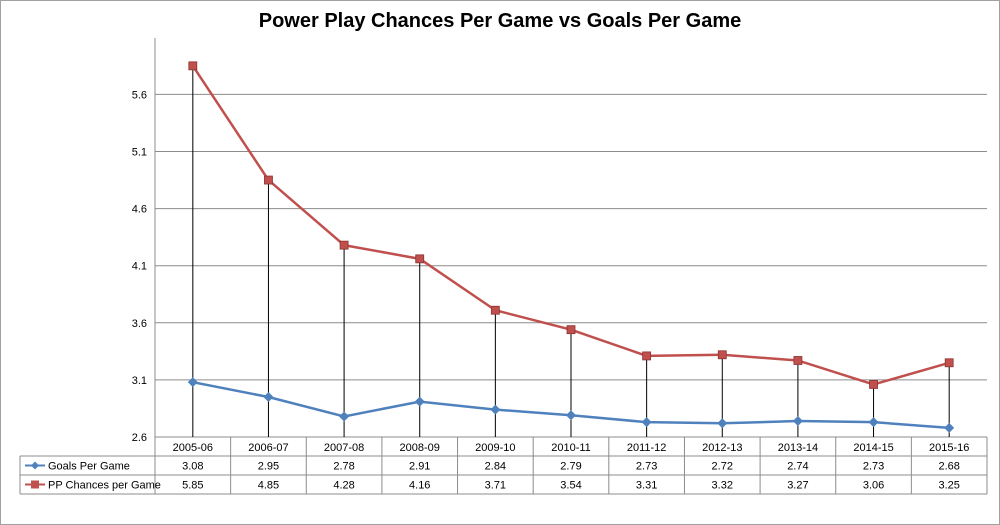  I want to click on table-value: 2.91, so click(419, 467).